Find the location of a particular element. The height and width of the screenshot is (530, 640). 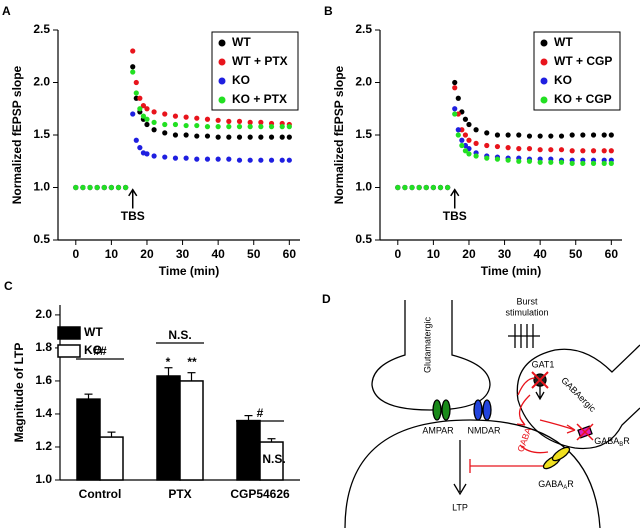

diagram-label: Glutamatergic is located at coordinates (427, 344).